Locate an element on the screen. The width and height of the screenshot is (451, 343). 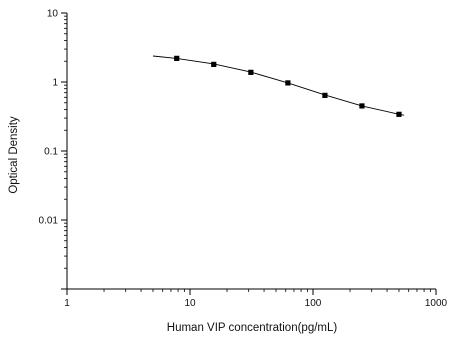
y-axis-ticks: 10 1 0.1 0.01 is located at coordinates (53, 149).